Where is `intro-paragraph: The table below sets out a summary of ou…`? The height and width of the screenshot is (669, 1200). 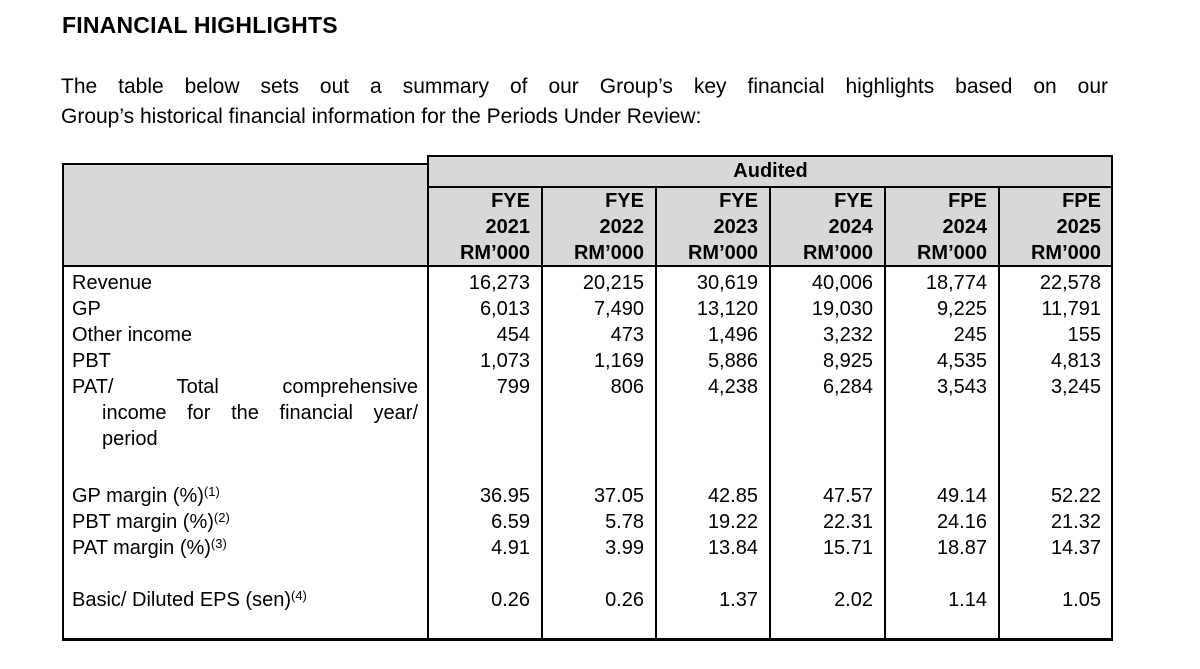 intro-paragraph: The table below sets out a summary of ou… is located at coordinates (584, 102).